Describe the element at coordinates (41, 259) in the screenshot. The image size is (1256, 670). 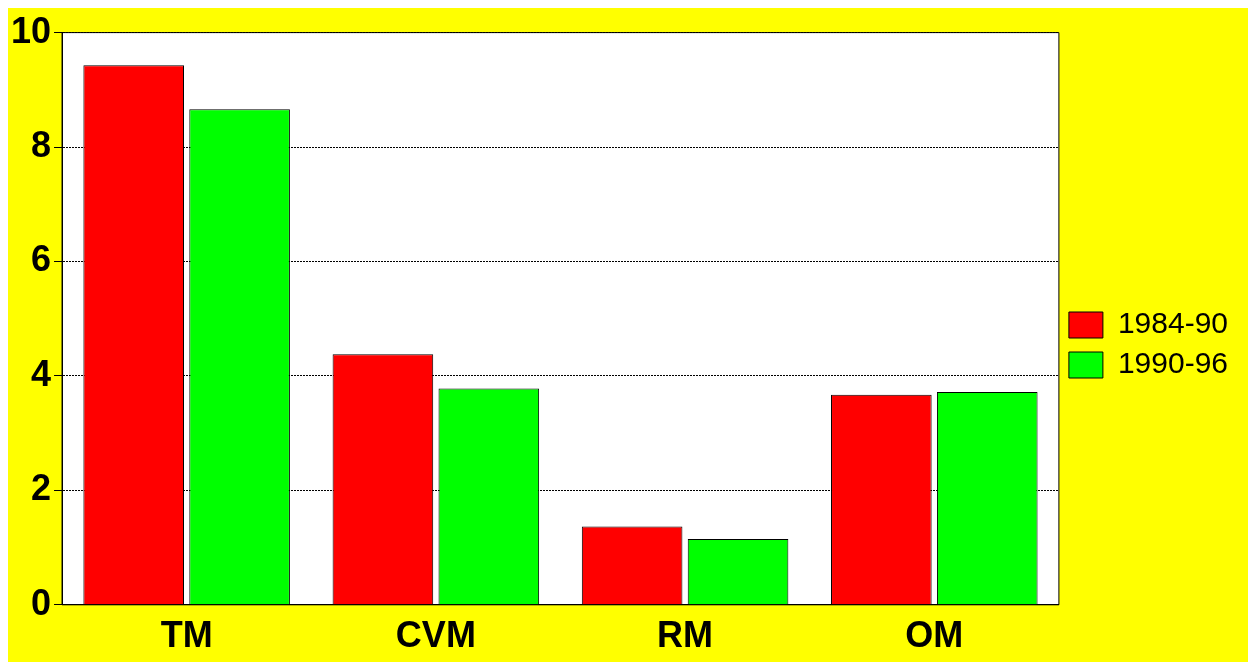
I see `y-tick-label: 6` at that location.